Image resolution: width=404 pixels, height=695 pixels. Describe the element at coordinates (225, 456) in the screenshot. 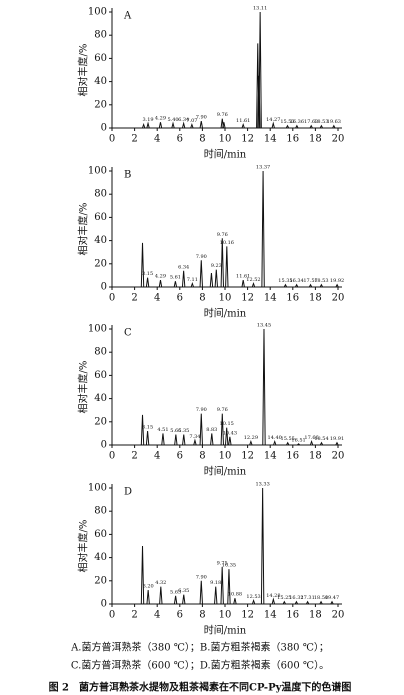

I see `x-tick-label: 10` at that location.